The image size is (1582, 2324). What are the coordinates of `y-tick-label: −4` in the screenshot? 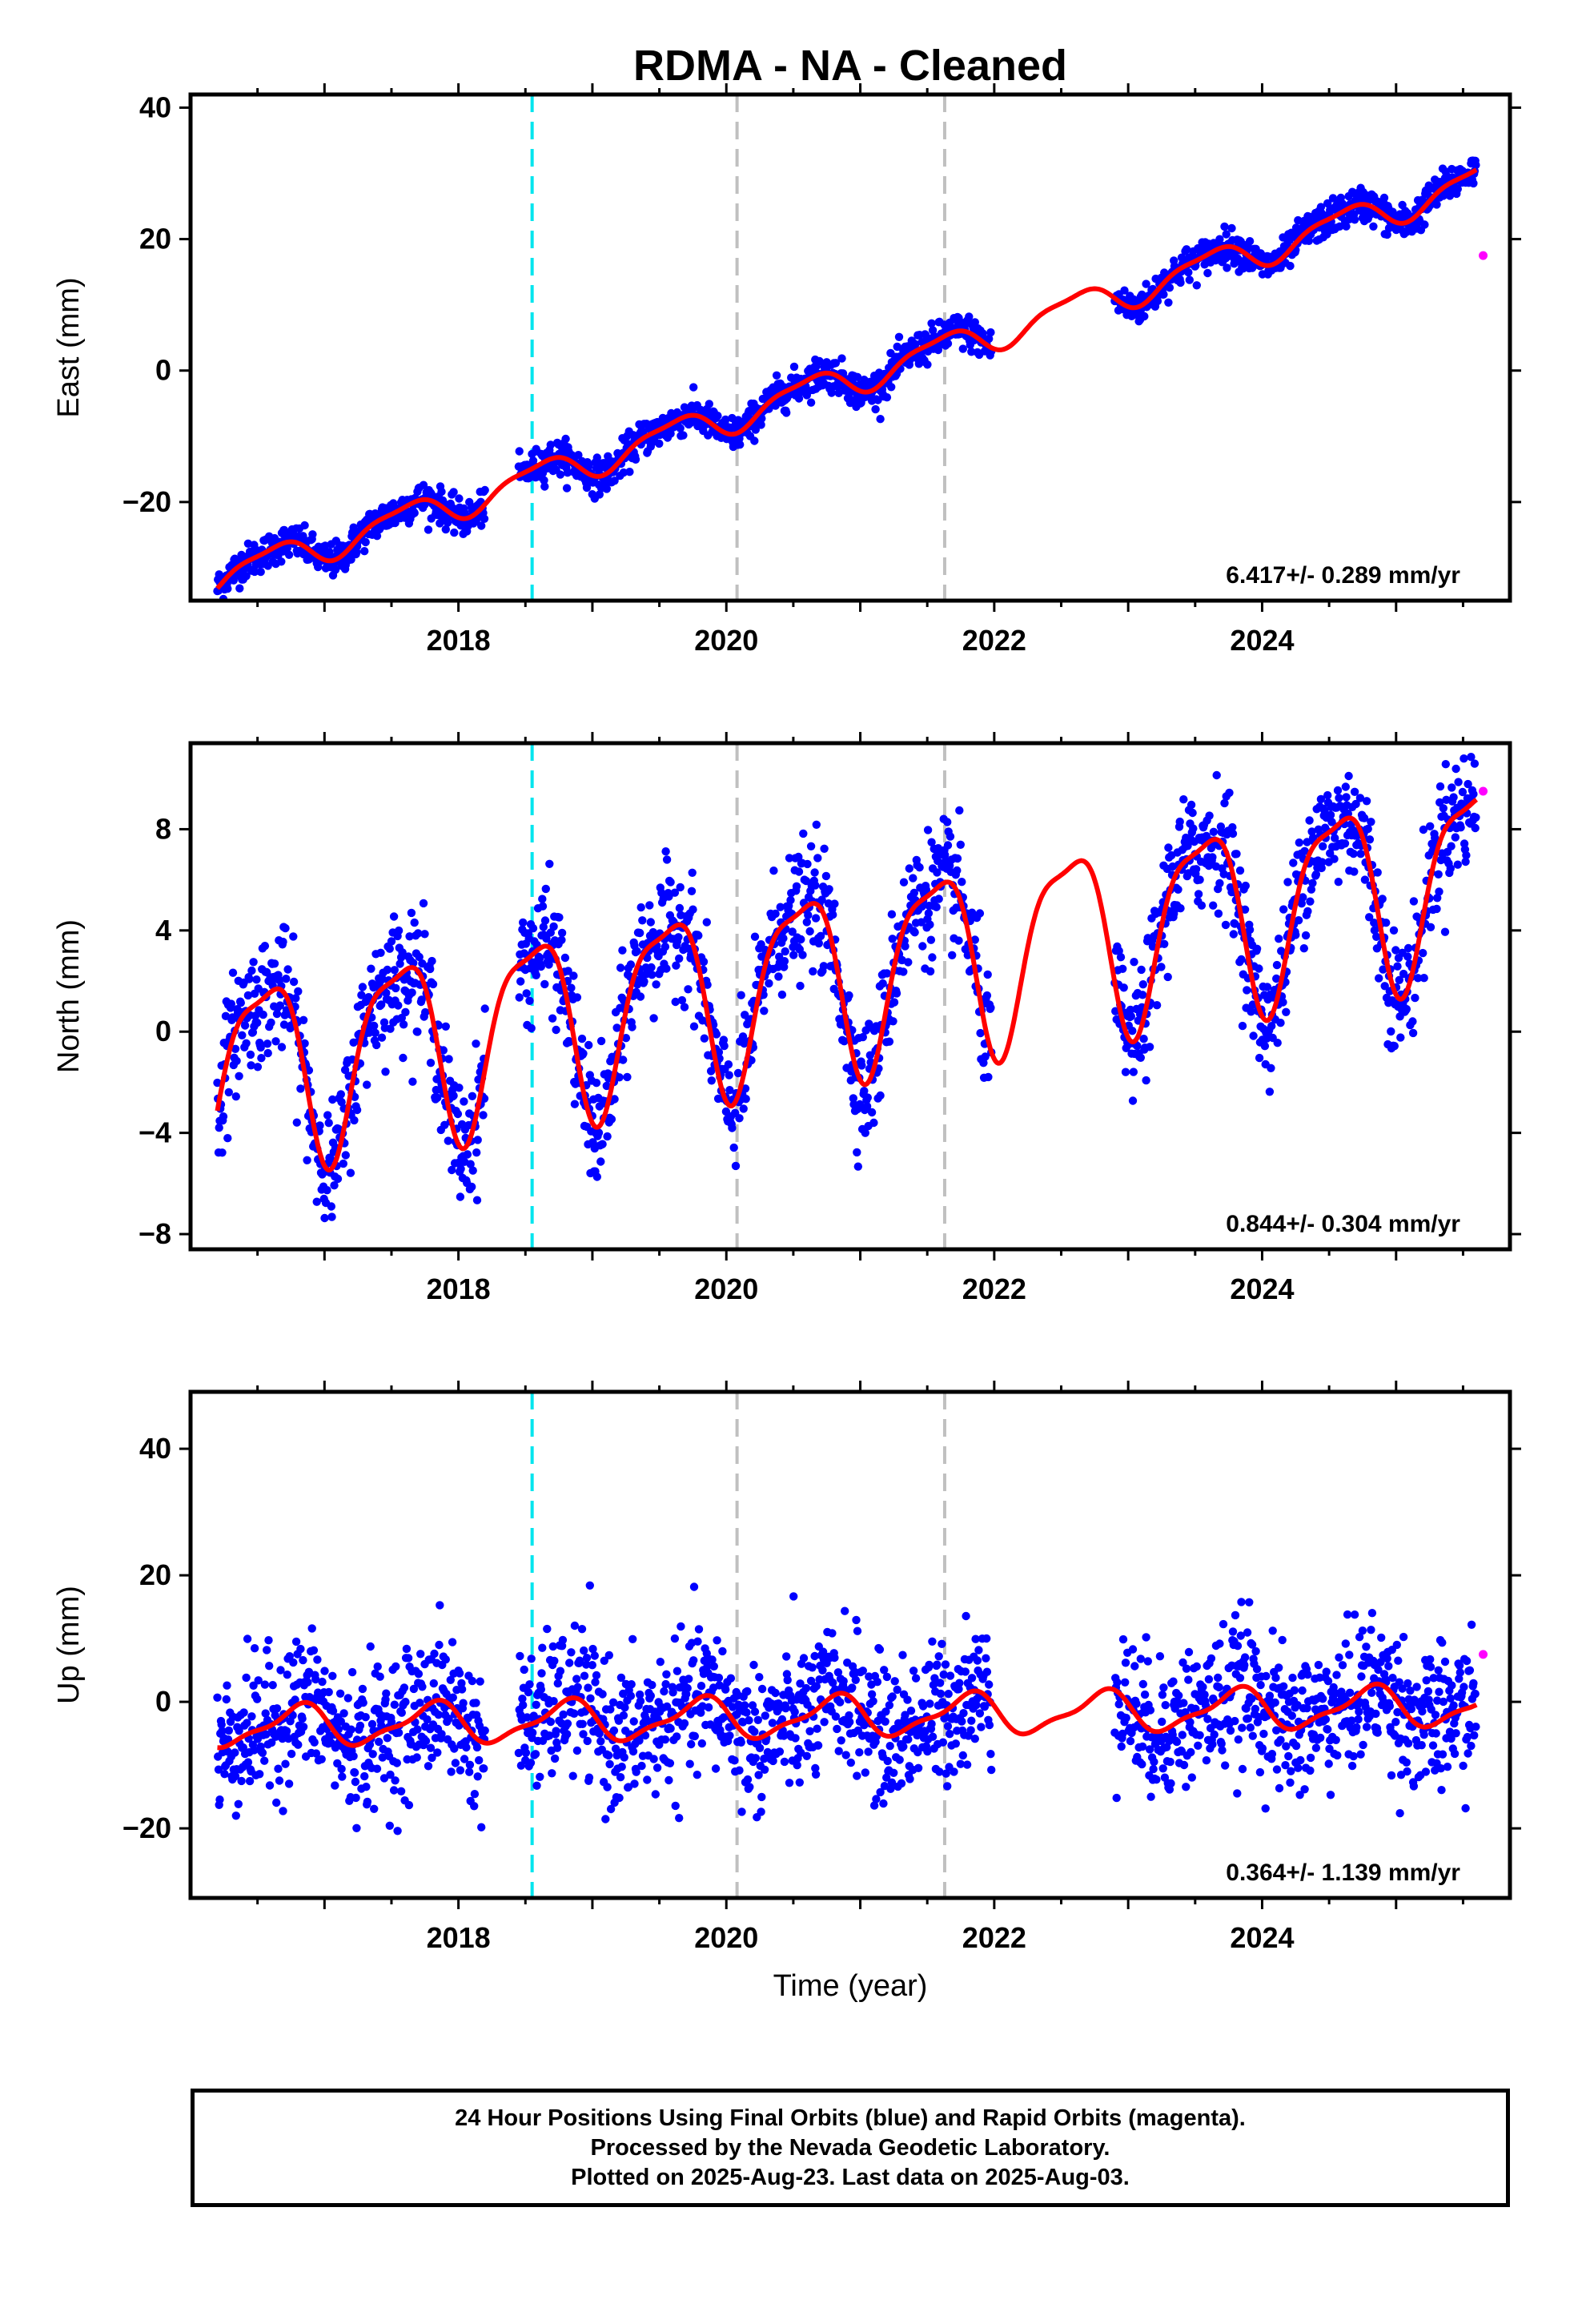 It's located at (155, 1132).